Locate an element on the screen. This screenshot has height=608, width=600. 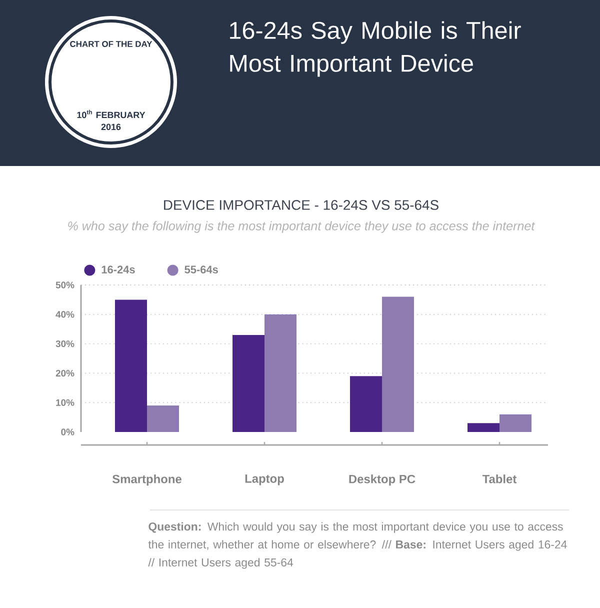
y-tick-label: 20% is located at coordinates (65, 373).